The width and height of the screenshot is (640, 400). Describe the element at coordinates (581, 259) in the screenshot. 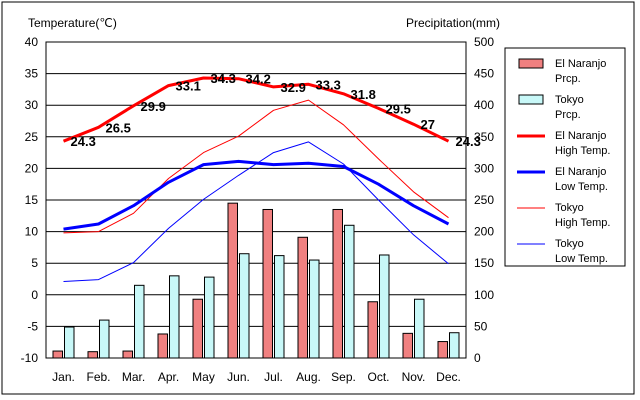

I see `legend-item-5-type: Low Temp.` at that location.